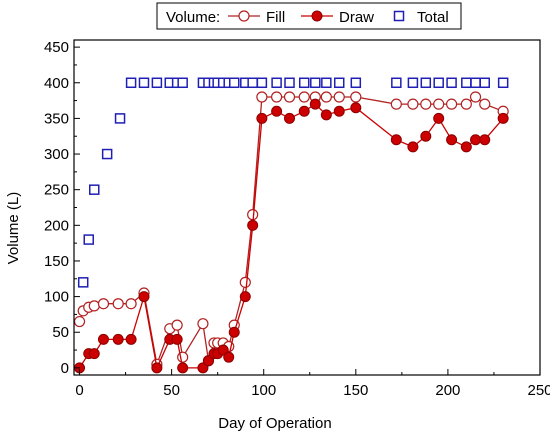  What do you see at coordinates (60, 332) in the screenshot?
I see `y-tick-label: 50` at bounding box center [60, 332].